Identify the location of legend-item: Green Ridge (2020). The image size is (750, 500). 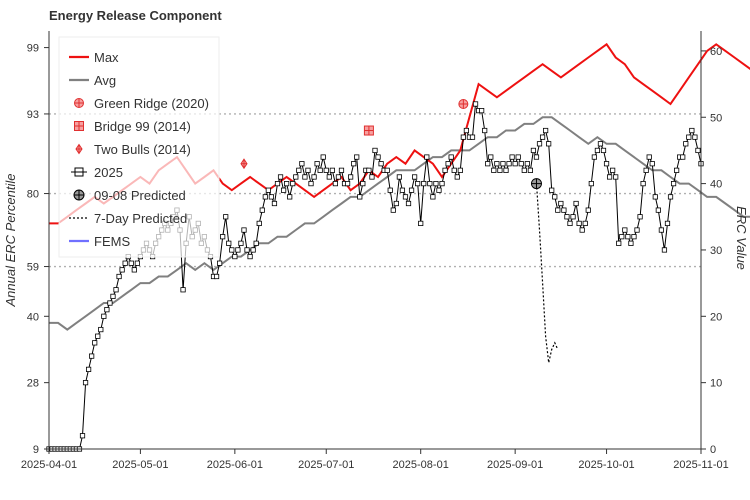
(141, 103).